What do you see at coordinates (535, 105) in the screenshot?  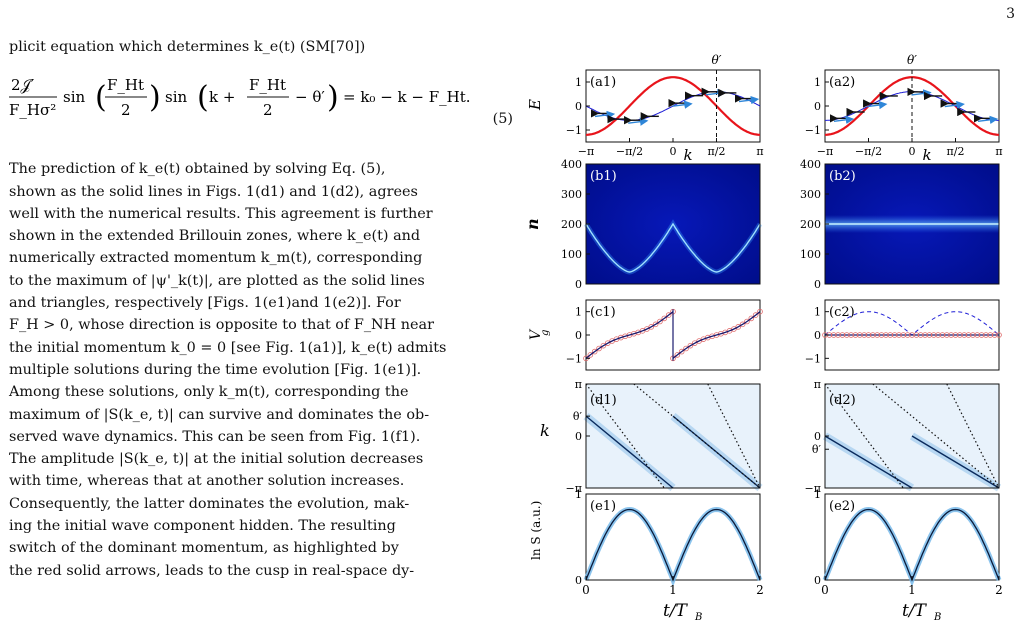 I see `ylabel-a: E` at bounding box center [535, 105].